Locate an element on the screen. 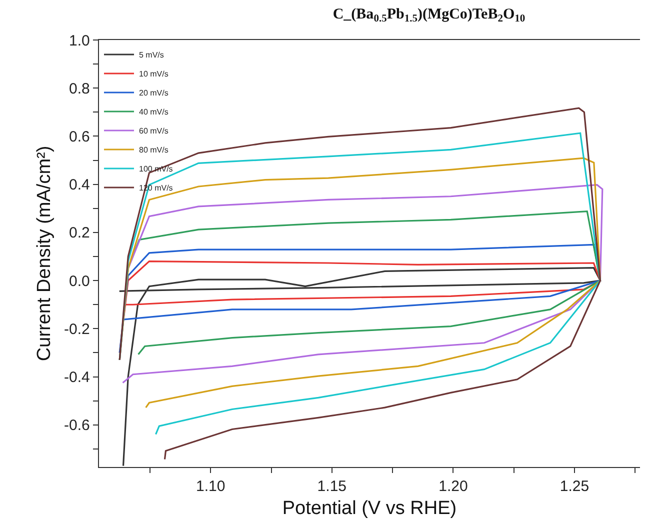 This screenshot has height=531, width=650. x-tick-label: 1.25 is located at coordinates (575, 487).